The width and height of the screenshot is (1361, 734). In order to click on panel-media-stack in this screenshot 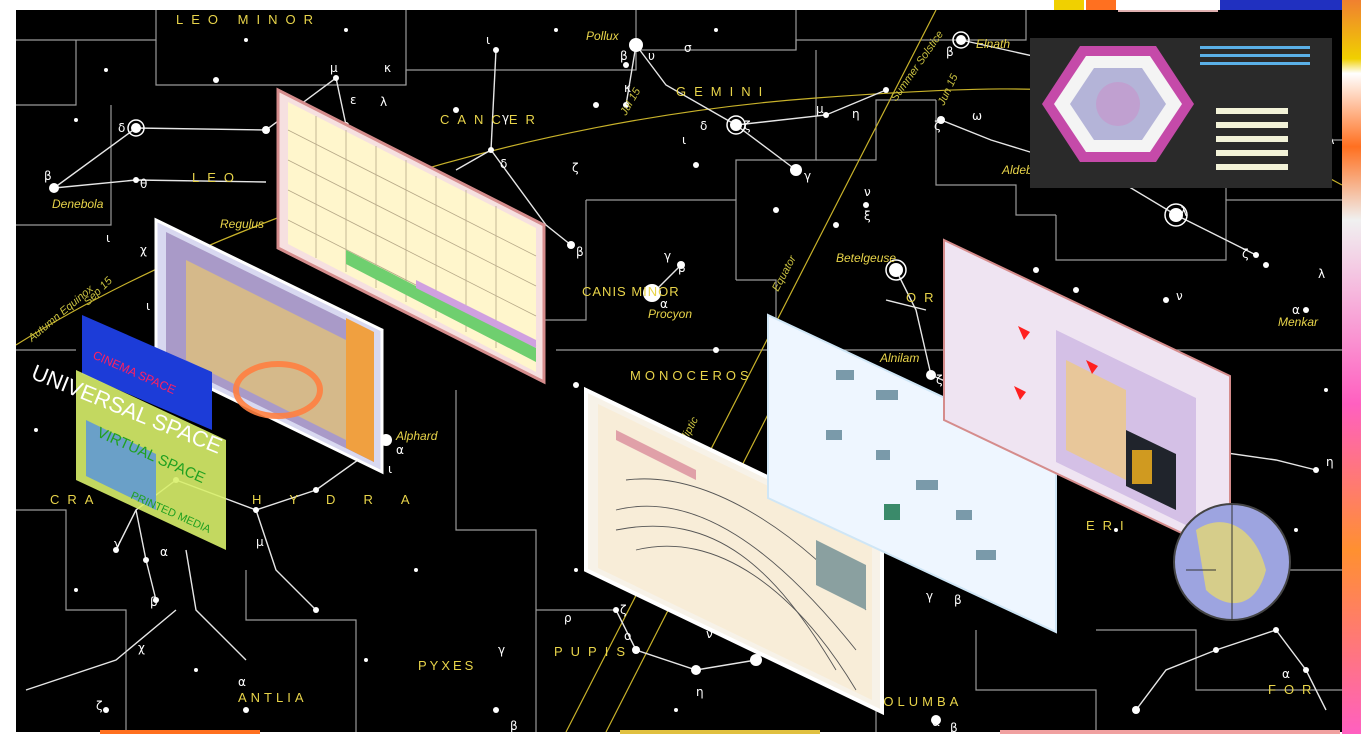, I will do `click(151, 432)`.